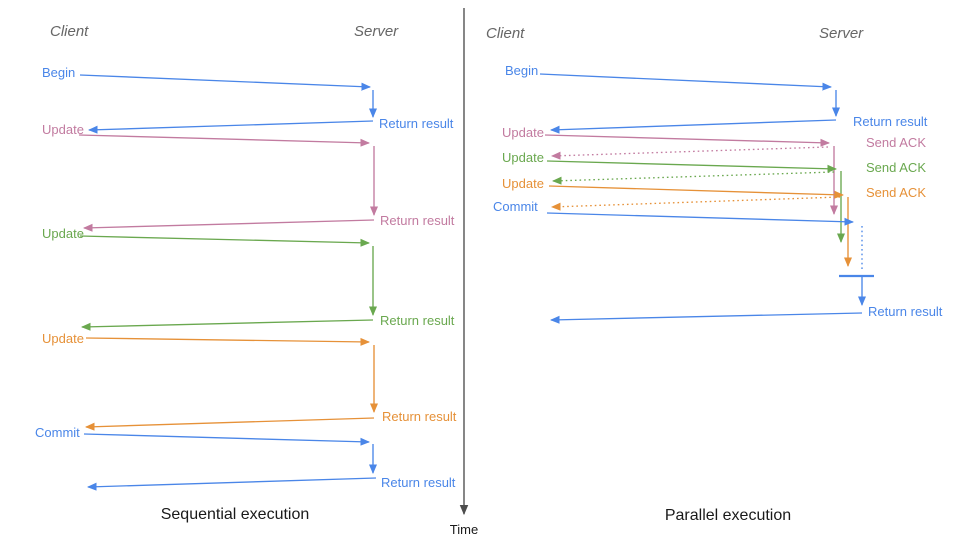  Describe the element at coordinates (728, 515) in the screenshot. I see `parallel-title: Parallel execution` at that location.